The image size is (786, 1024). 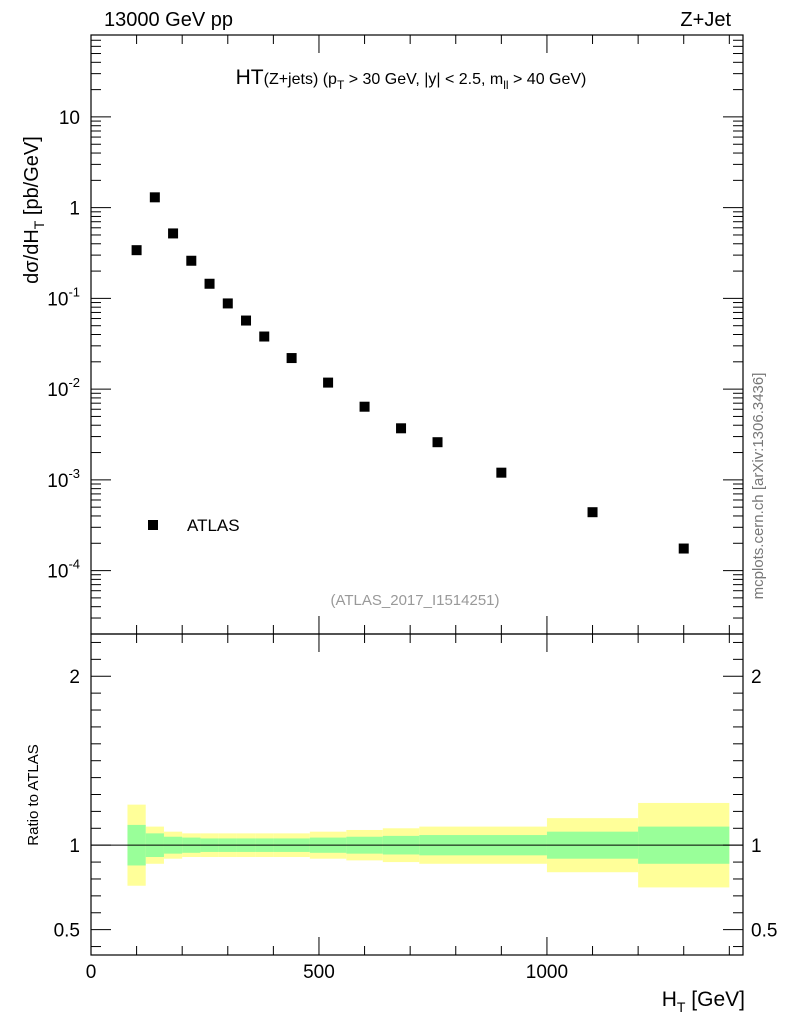 What do you see at coordinates (669, 999) in the screenshot?
I see `x-axis-label-main: H` at bounding box center [669, 999].